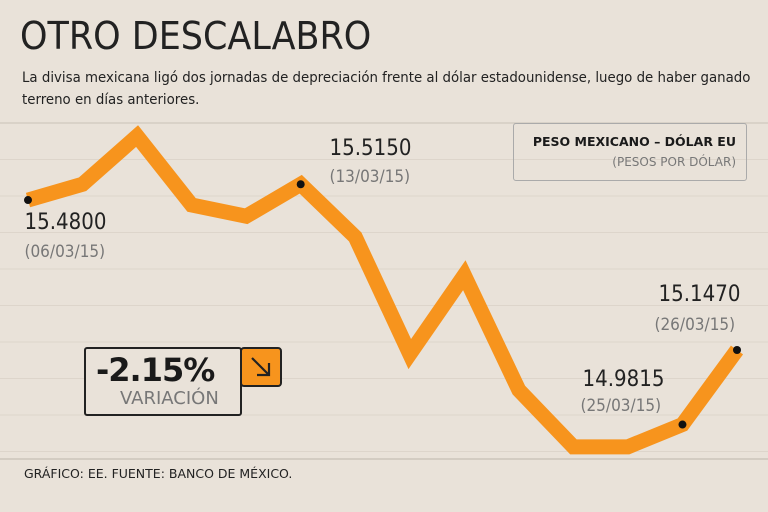 The image size is (768, 512). Describe the element at coordinates (65, 222) in the screenshot. I see `annotation-value-0: 15.4800` at that location.